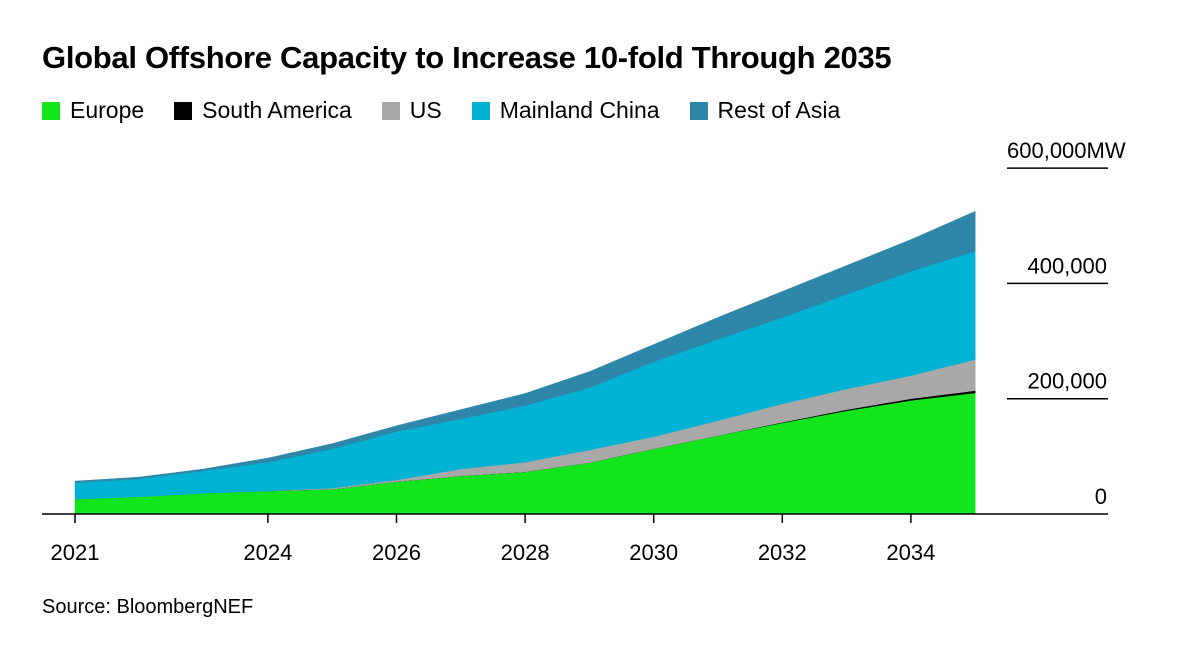 Image resolution: width=1200 pixels, height=669 pixels. I want to click on legend-item: Europe, so click(93, 110).